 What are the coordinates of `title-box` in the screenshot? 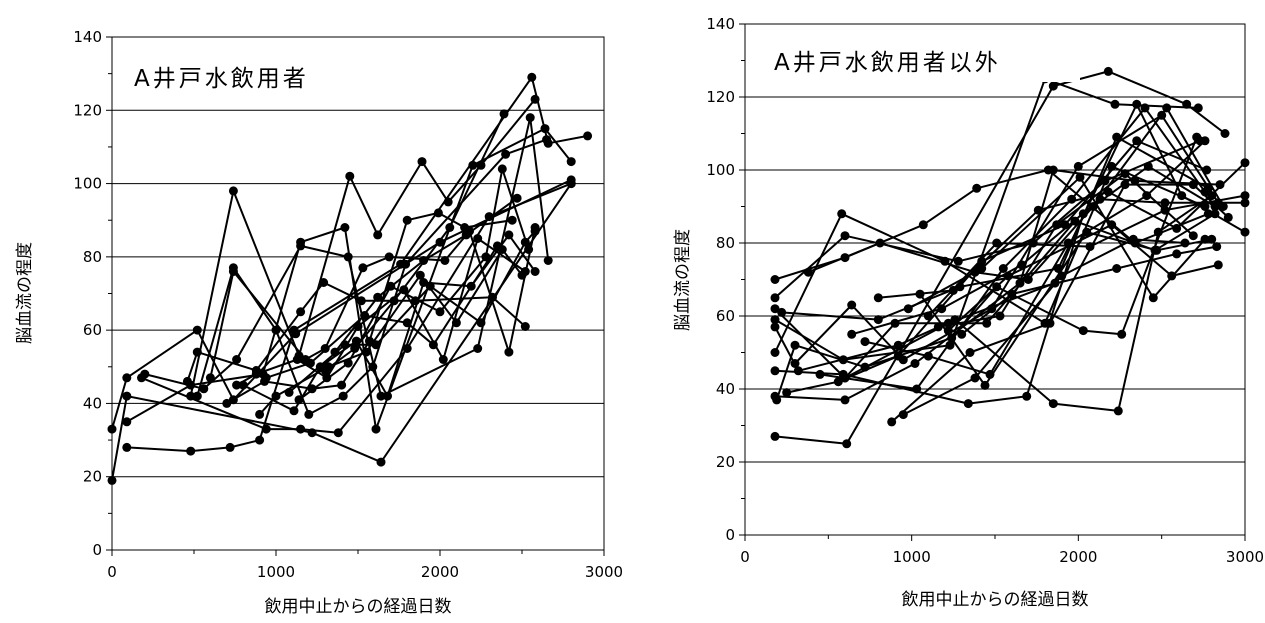 It's located at (920, 60).